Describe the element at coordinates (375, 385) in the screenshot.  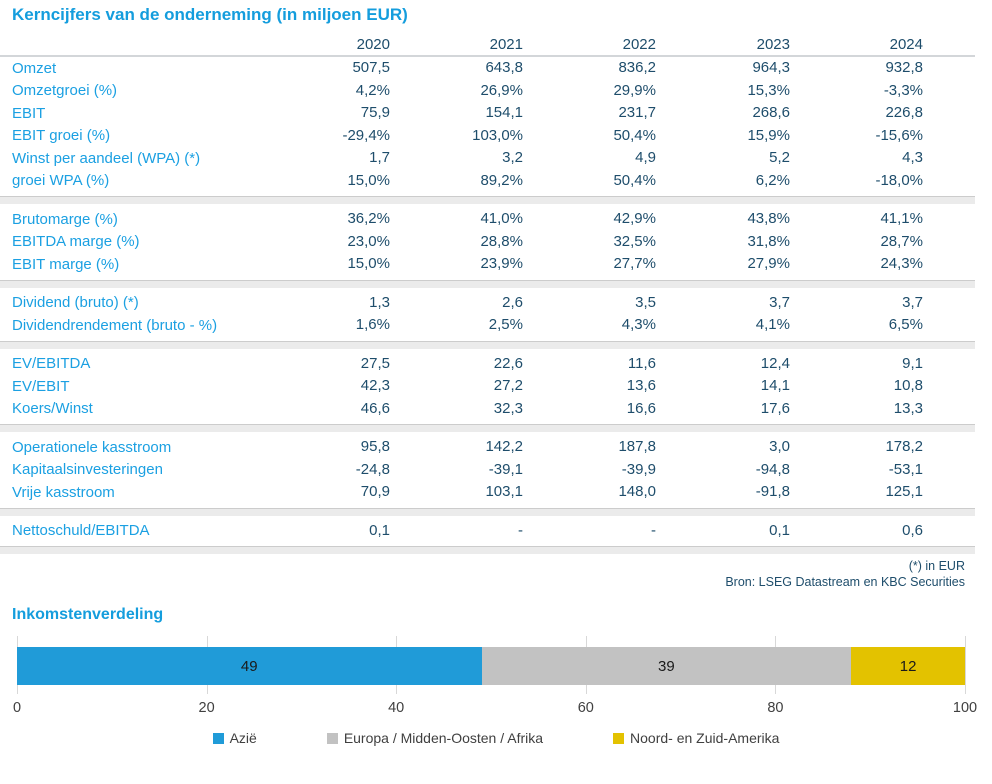
I see `row-value: 42,3` at that location.